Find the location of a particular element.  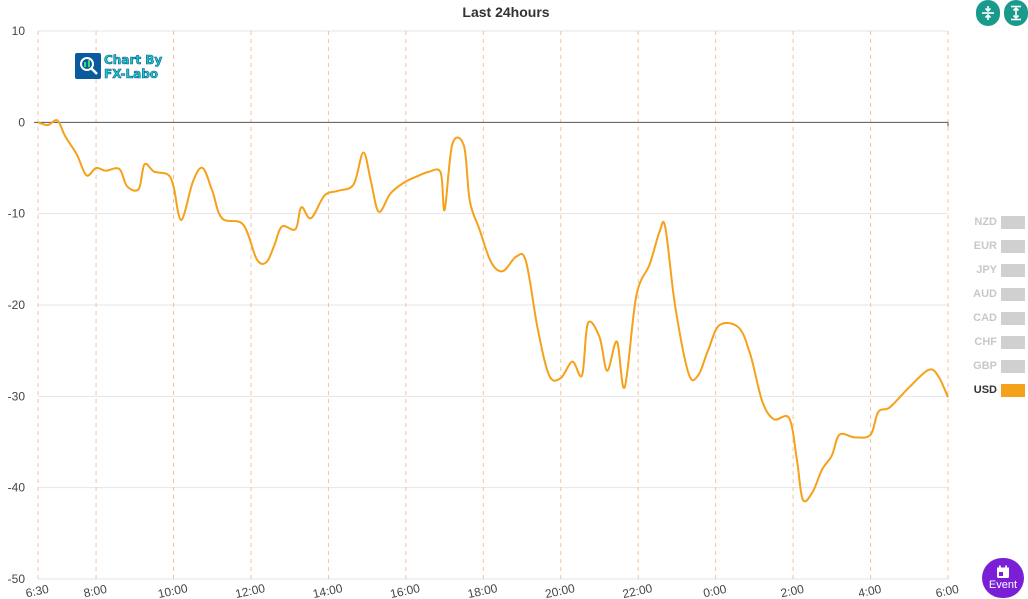

x-tick-label: 16:00 is located at coordinates (405, 590).